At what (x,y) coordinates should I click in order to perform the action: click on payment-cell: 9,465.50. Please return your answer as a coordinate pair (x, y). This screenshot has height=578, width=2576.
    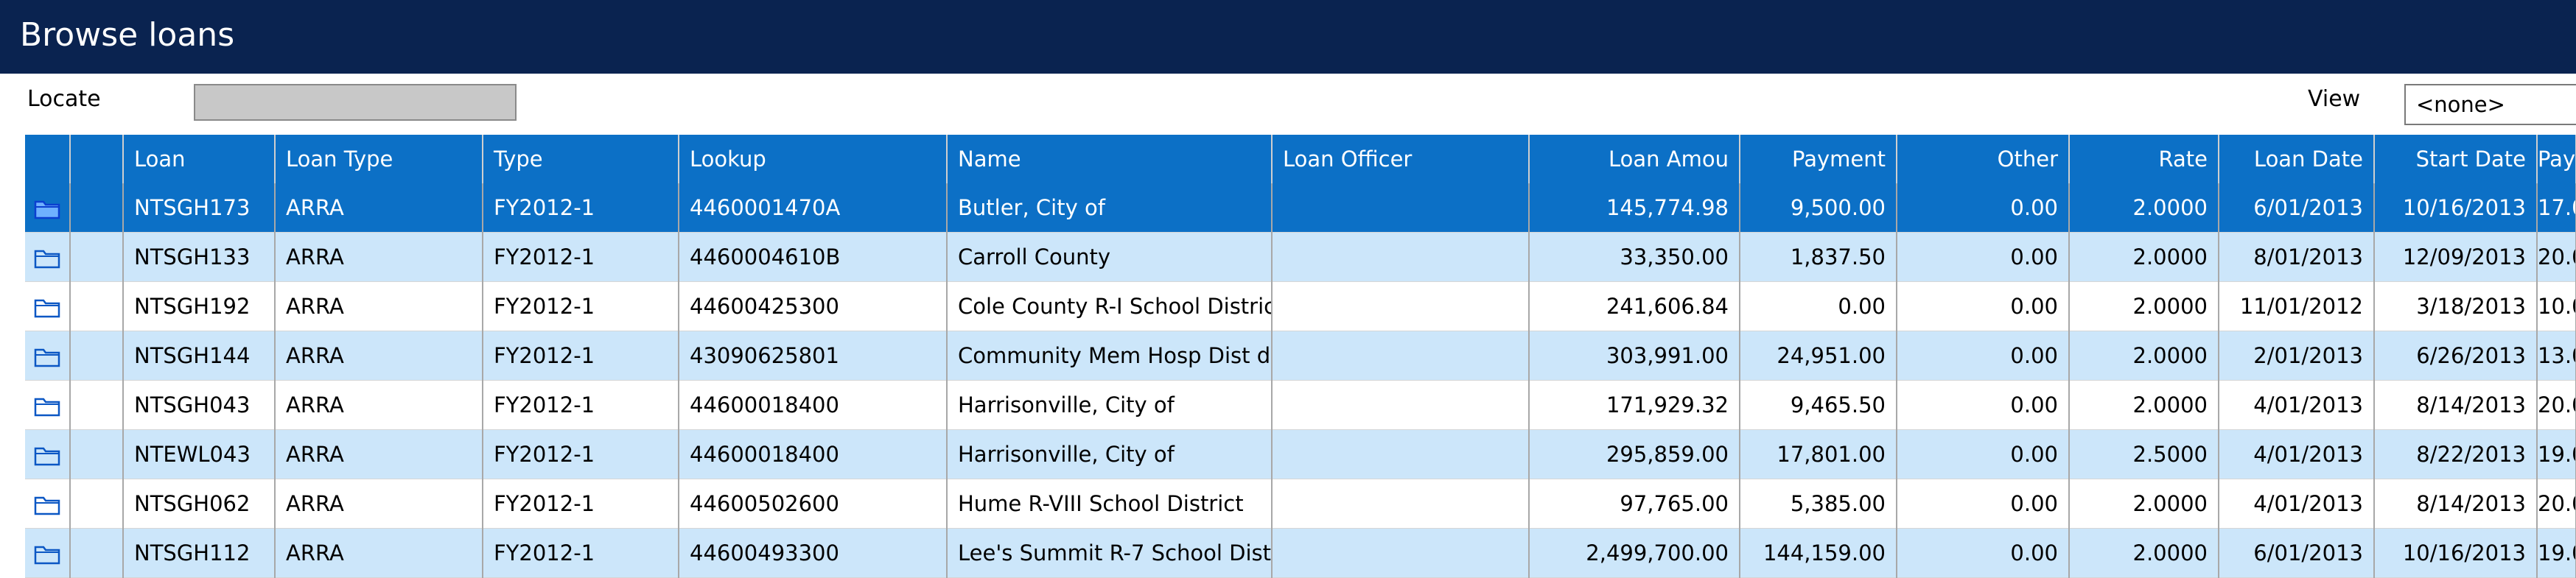
    Looking at the image, I should click on (1818, 405).